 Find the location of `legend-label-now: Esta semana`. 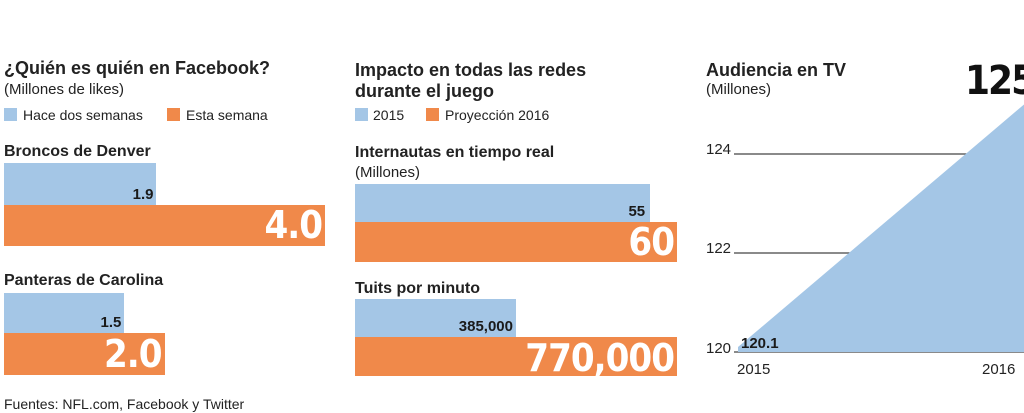

legend-label-now: Esta semana is located at coordinates (227, 115).